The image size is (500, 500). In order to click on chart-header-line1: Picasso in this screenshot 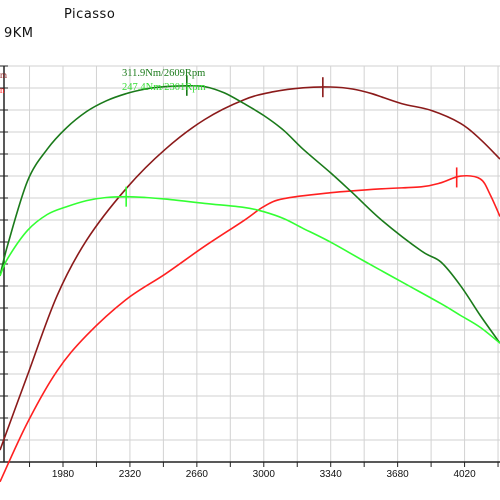, I will do `click(90, 14)`.